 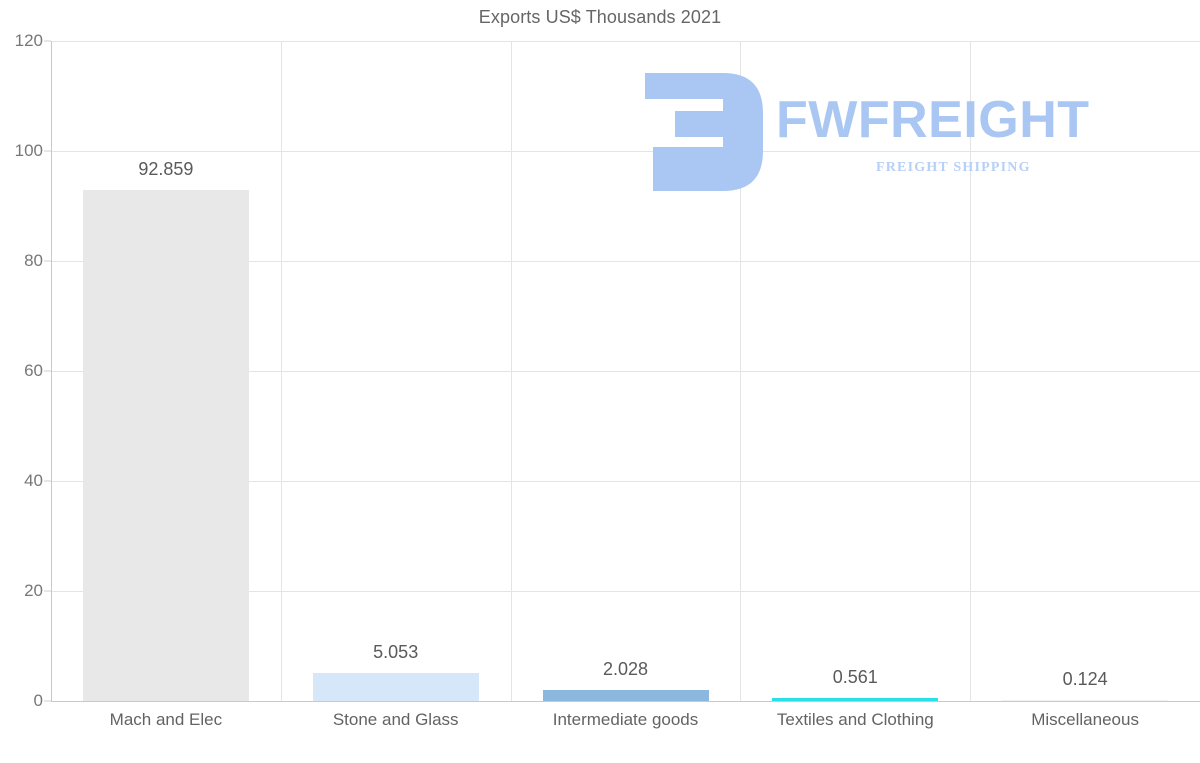 What do you see at coordinates (38, 700) in the screenshot?
I see `y-axis-tick-label: 0` at bounding box center [38, 700].